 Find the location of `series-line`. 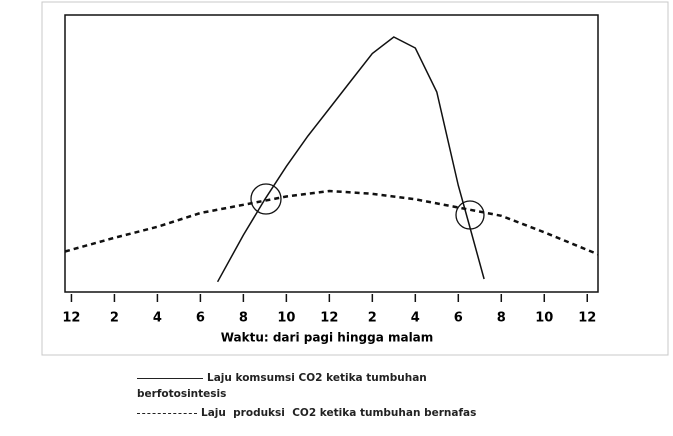

series-line is located at coordinates (331, 222).